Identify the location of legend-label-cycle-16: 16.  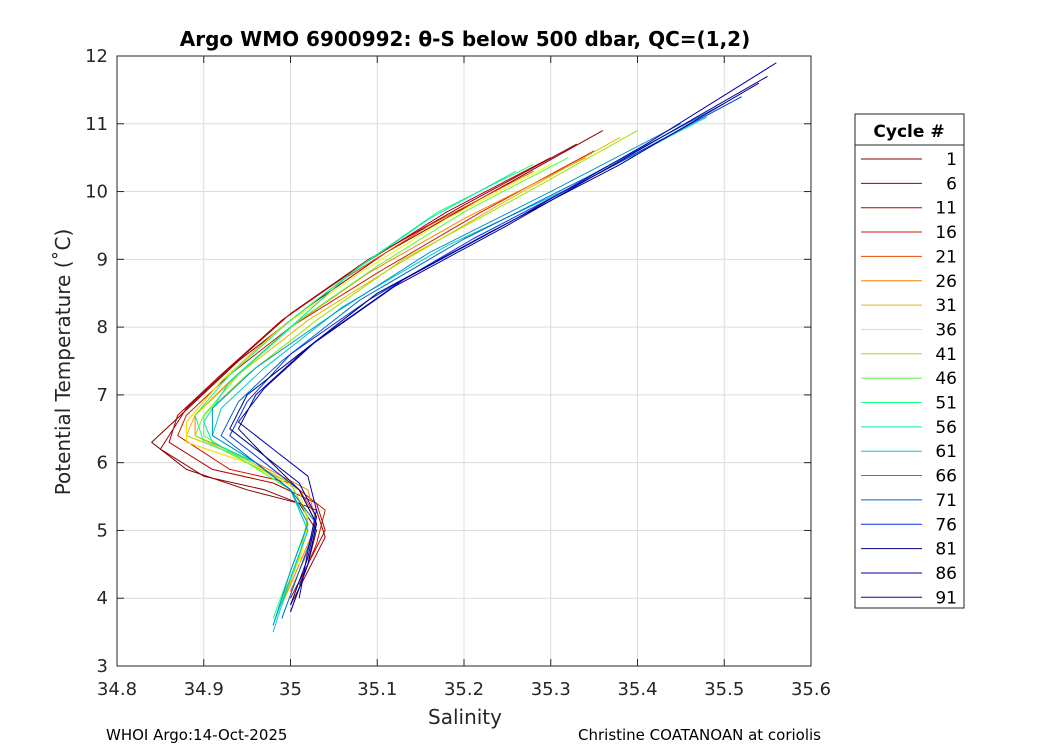
(946, 233).